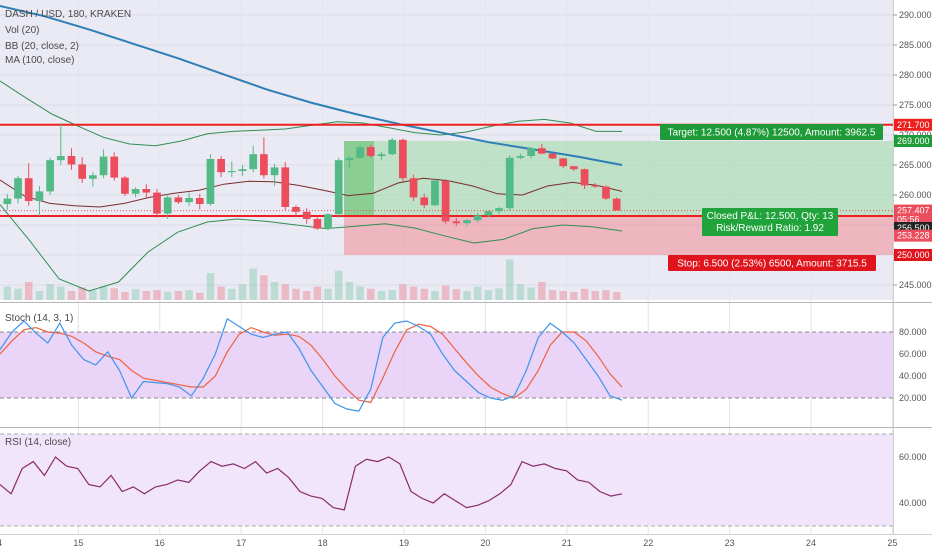  What do you see at coordinates (892, 543) in the screenshot?
I see `time-tick-label: 25` at bounding box center [892, 543].